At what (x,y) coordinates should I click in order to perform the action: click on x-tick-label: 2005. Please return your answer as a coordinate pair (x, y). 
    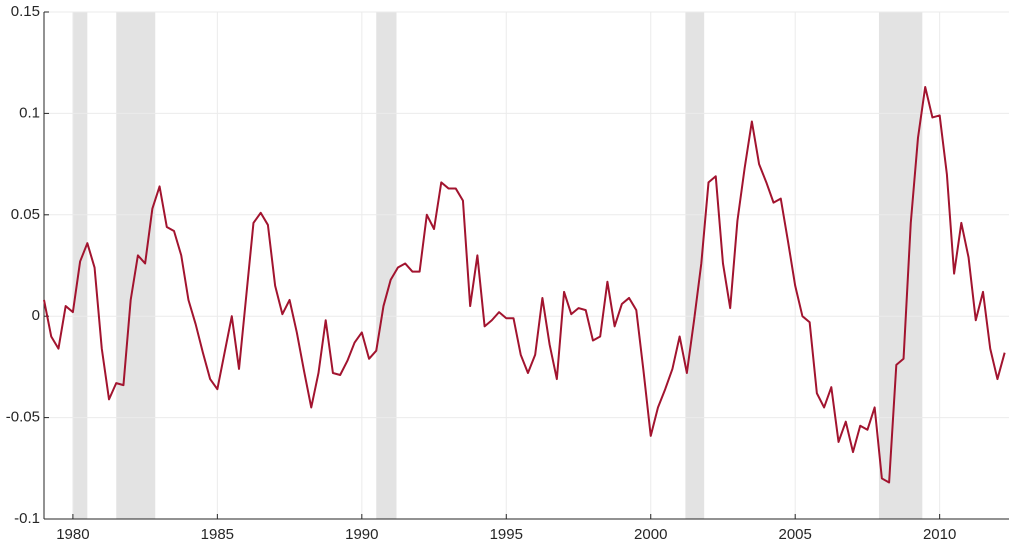
    Looking at the image, I should click on (795, 534).